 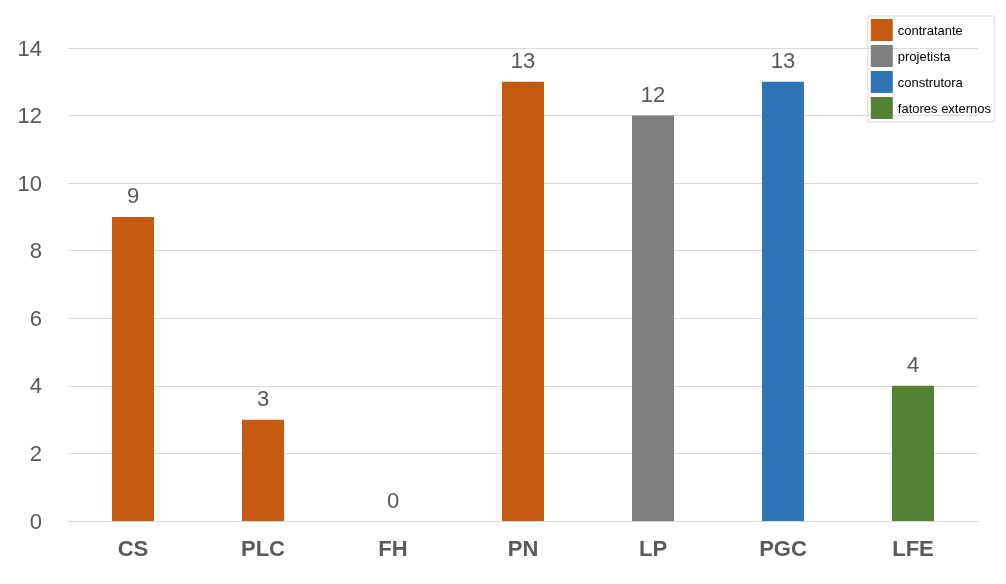 I want to click on data-label: 3, so click(x=263, y=399).